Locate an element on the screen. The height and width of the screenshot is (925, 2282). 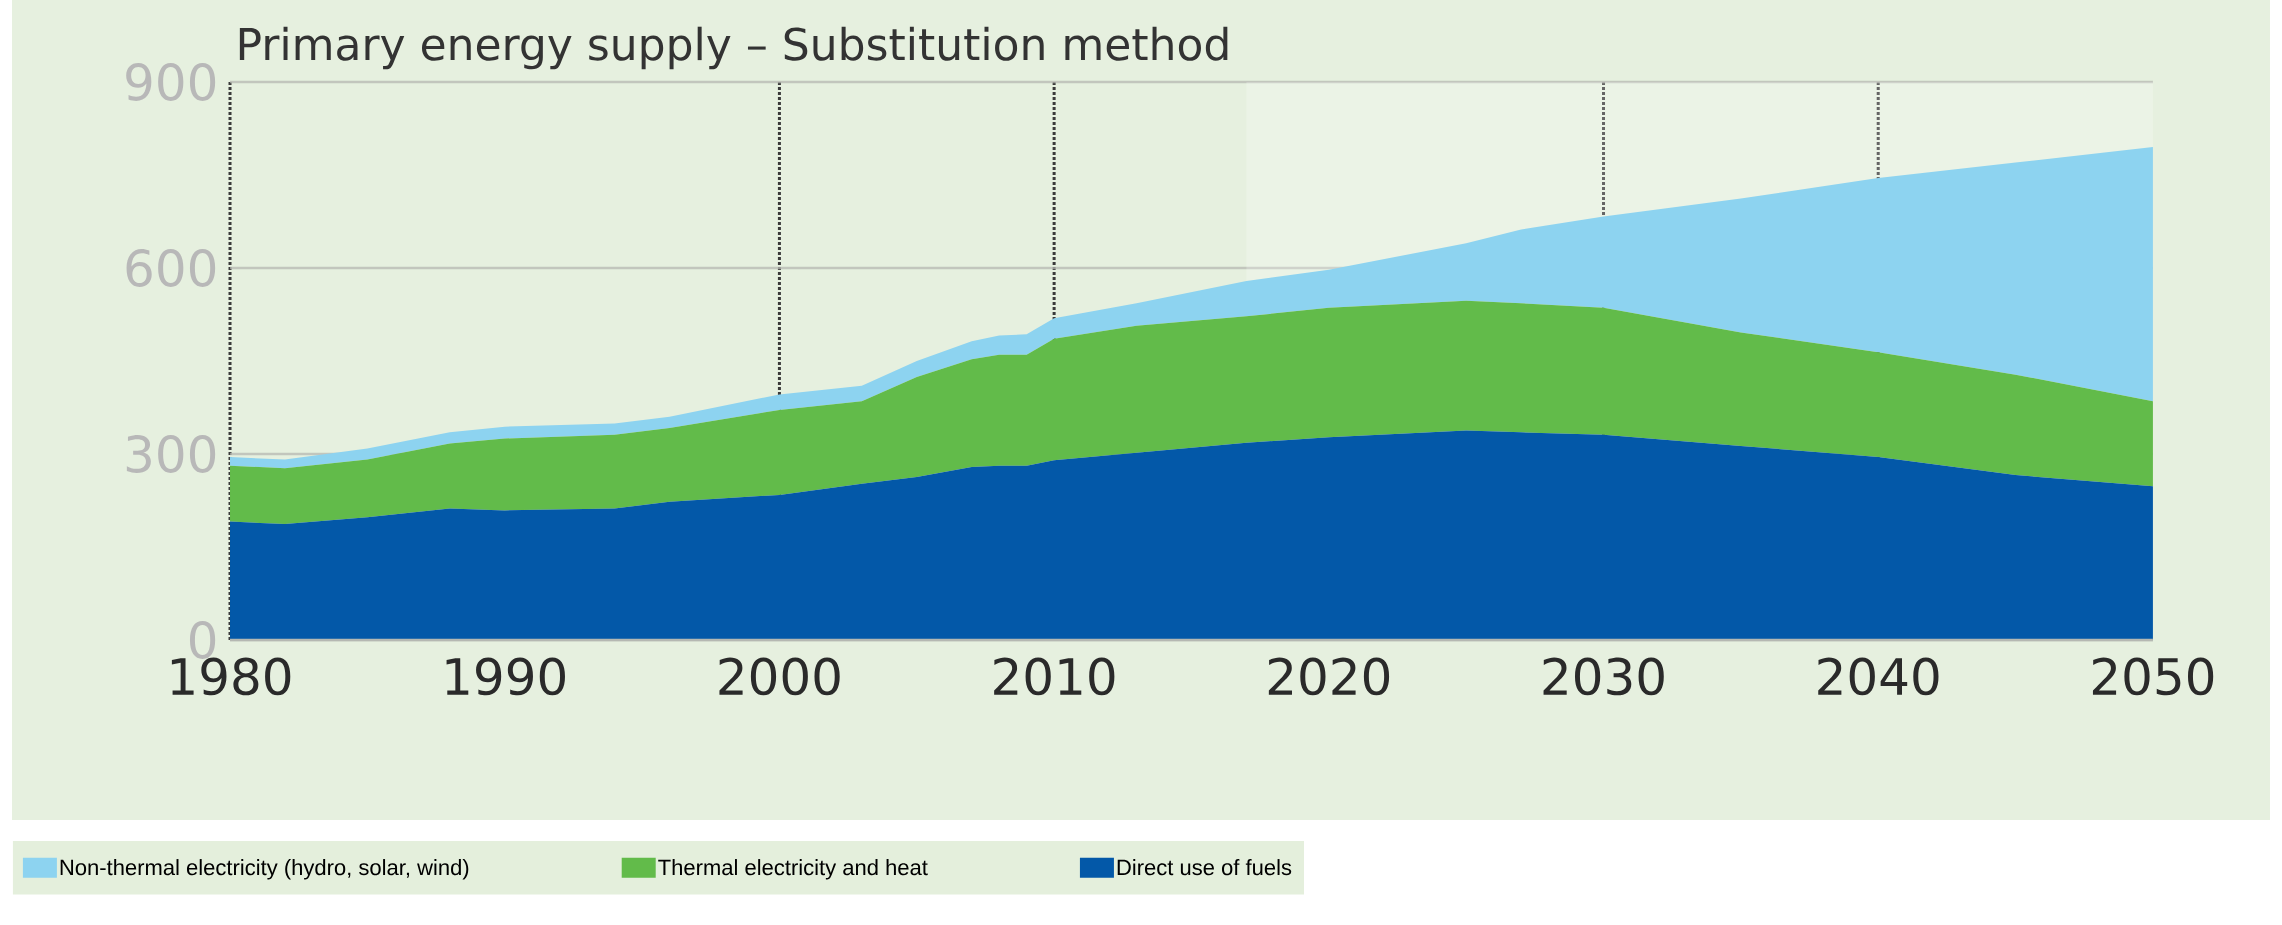
x-tick-label: 1990 is located at coordinates (505, 676).